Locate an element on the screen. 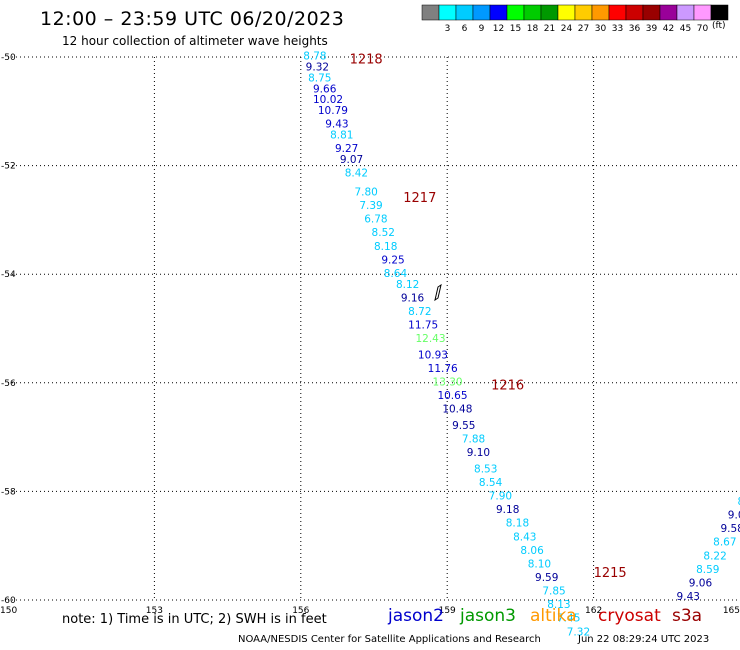 The width and height of the screenshot is (740, 650). swh-value: 8.81 is located at coordinates (341, 135).